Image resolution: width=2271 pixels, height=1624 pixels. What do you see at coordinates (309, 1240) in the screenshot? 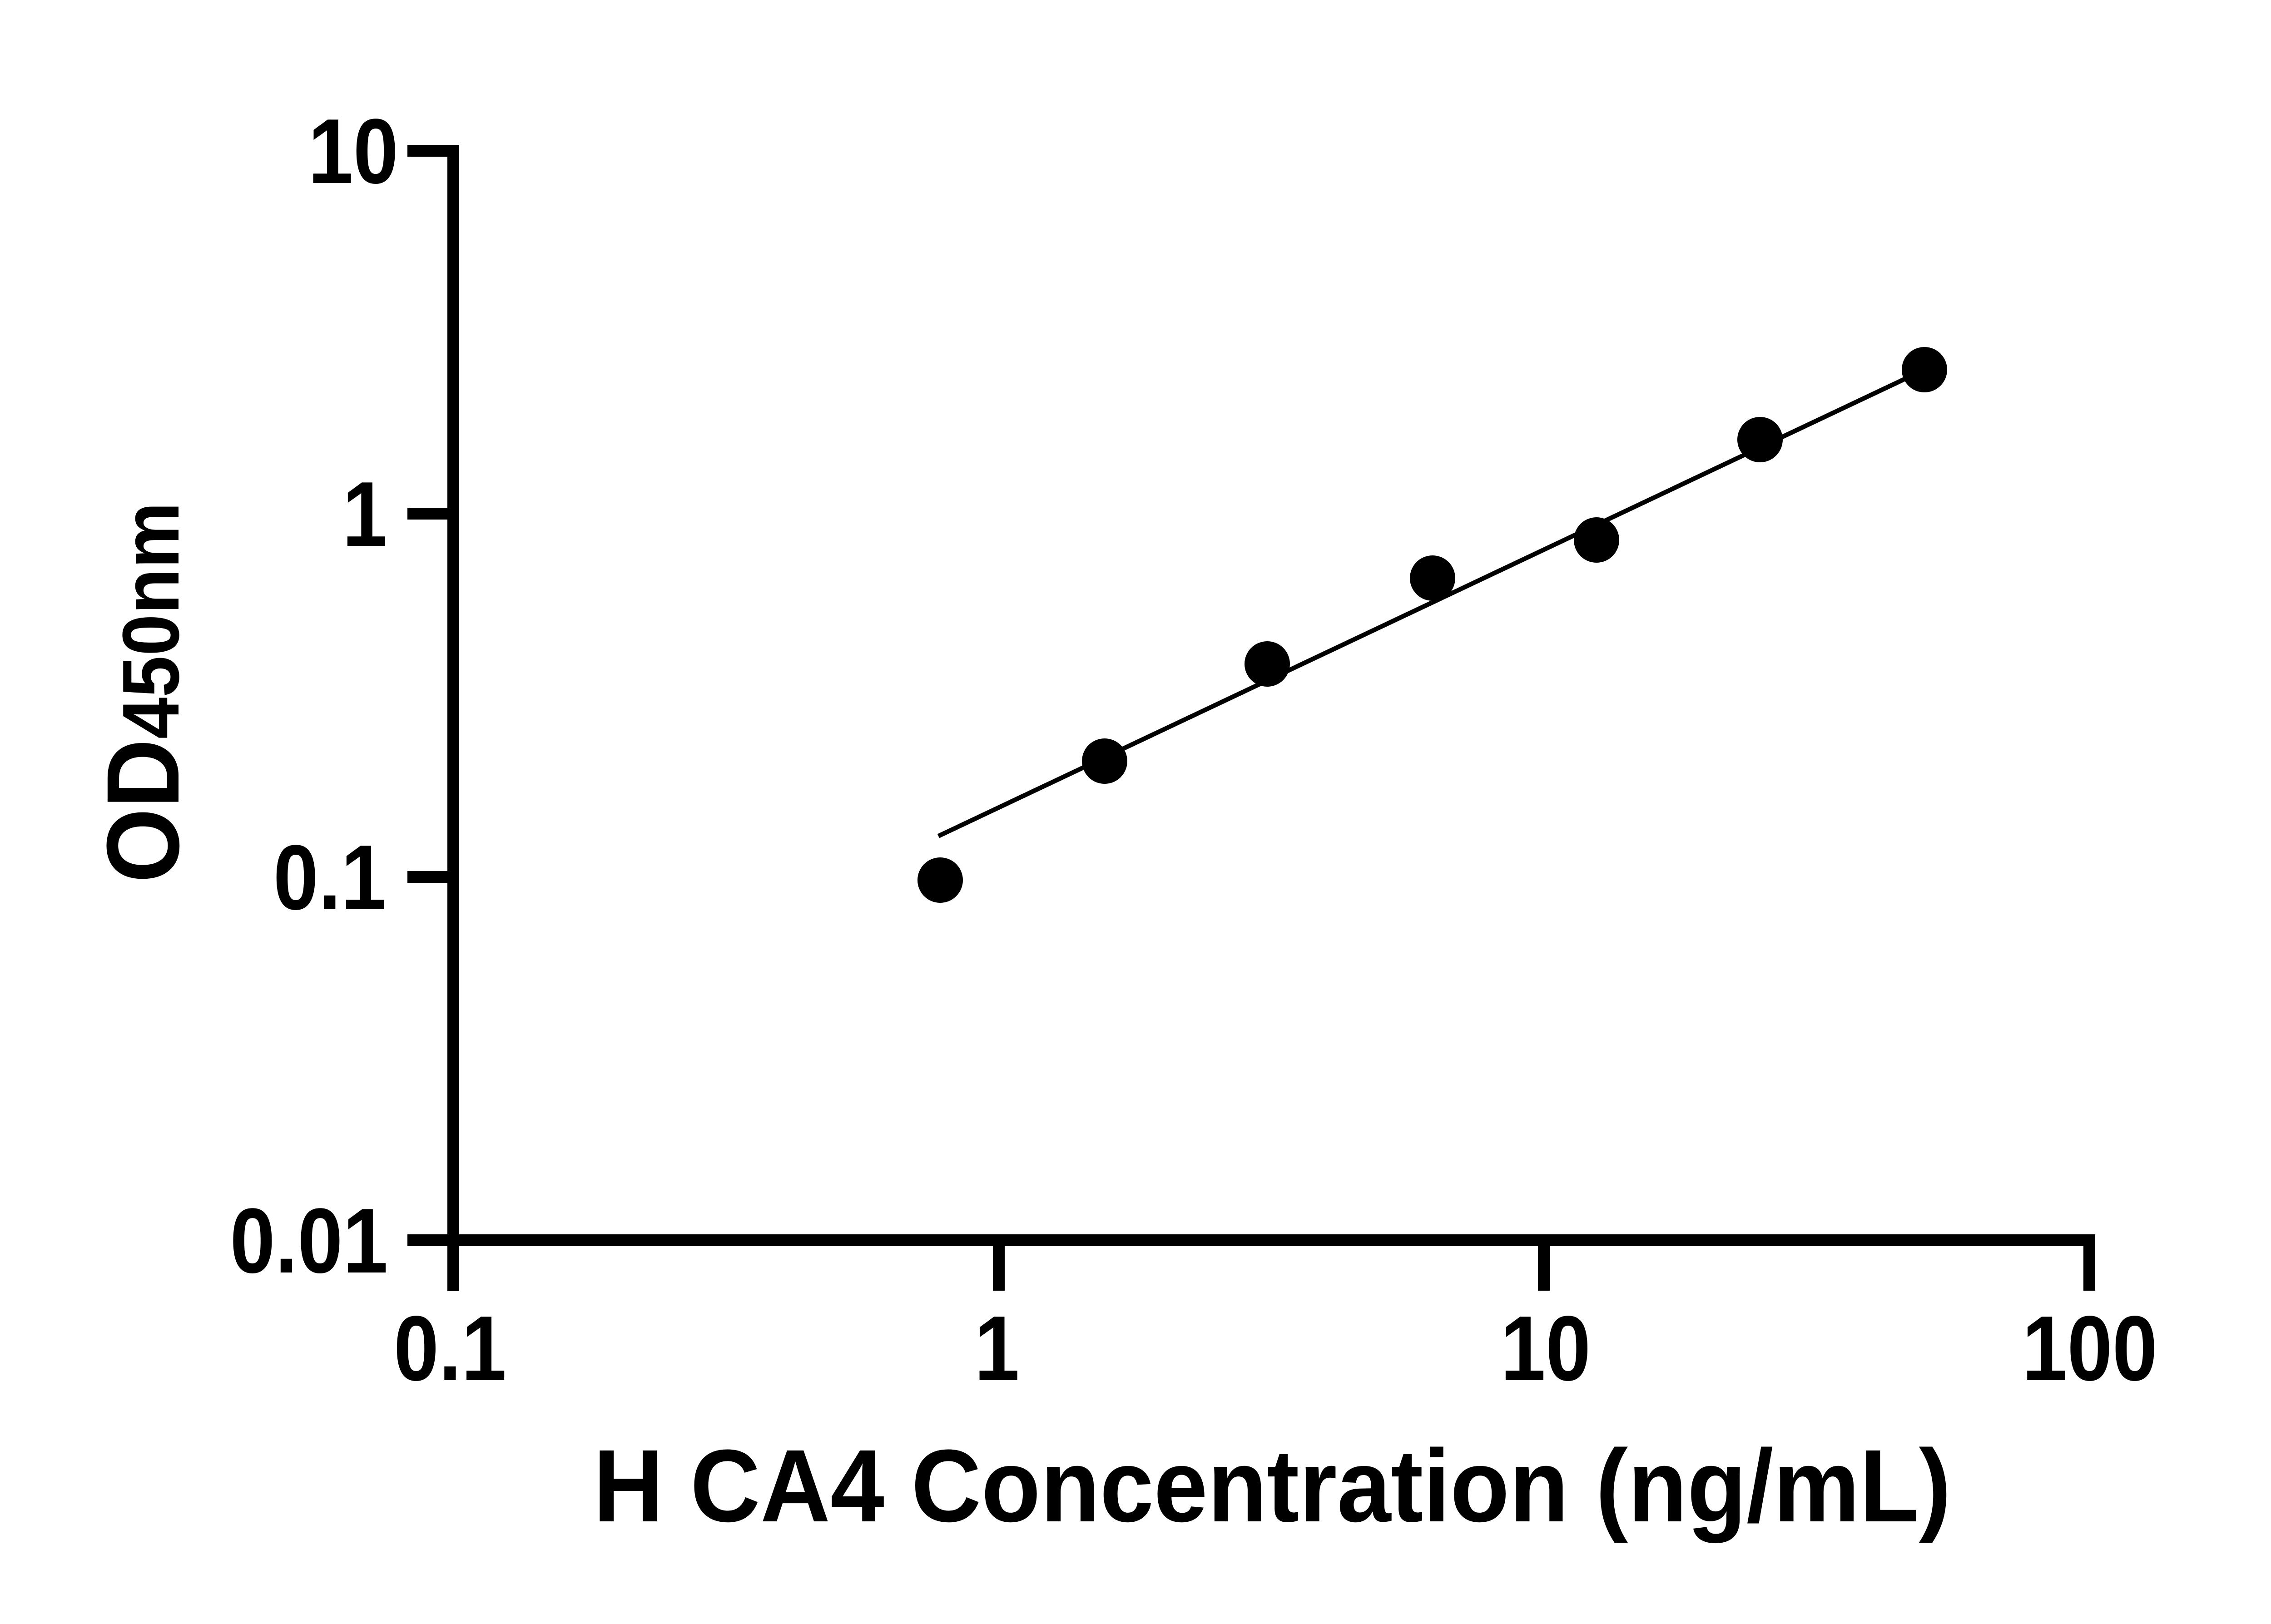
I see `svg-text: 0.01` at bounding box center [309, 1240].